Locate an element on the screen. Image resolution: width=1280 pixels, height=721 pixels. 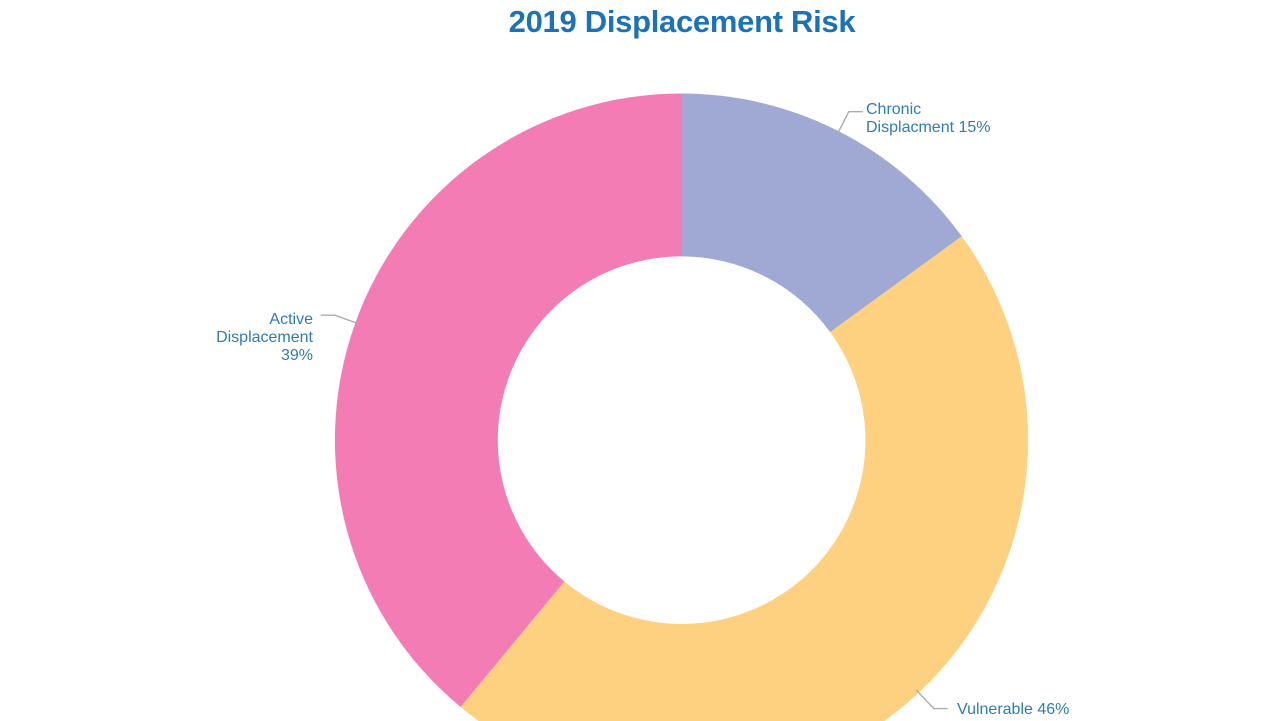
slice-label-vulnerable: Vulnerable 46% is located at coordinates (1013, 710).